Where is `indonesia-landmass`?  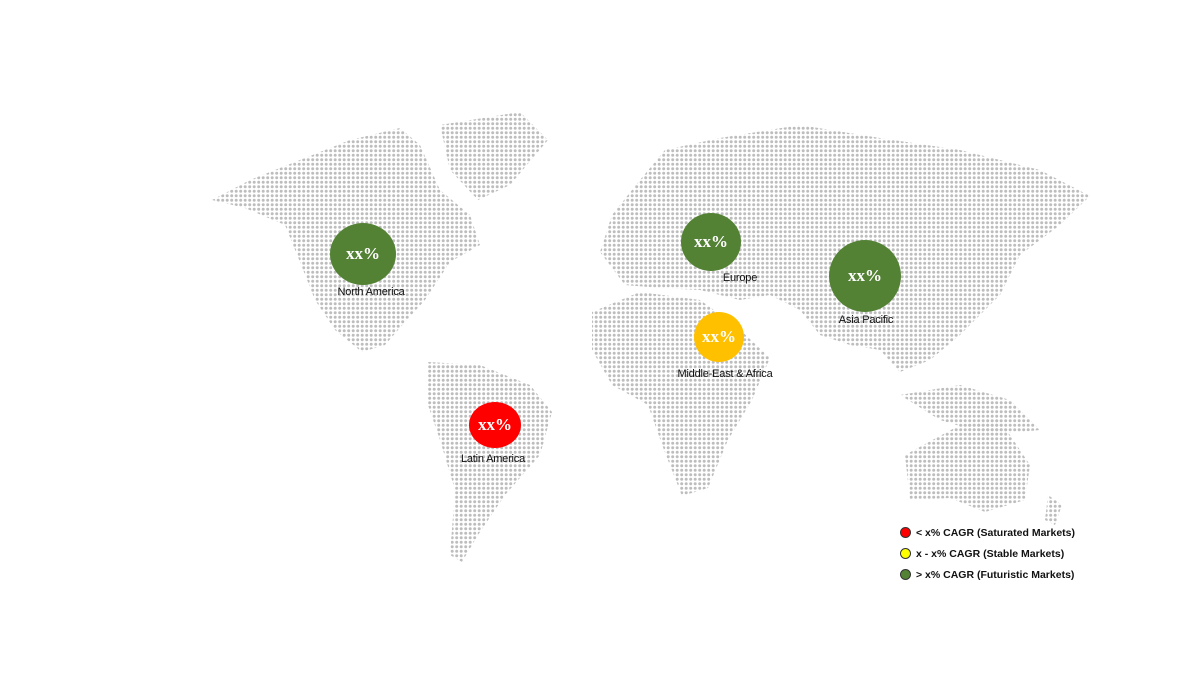 indonesia-landmass is located at coordinates (970, 410).